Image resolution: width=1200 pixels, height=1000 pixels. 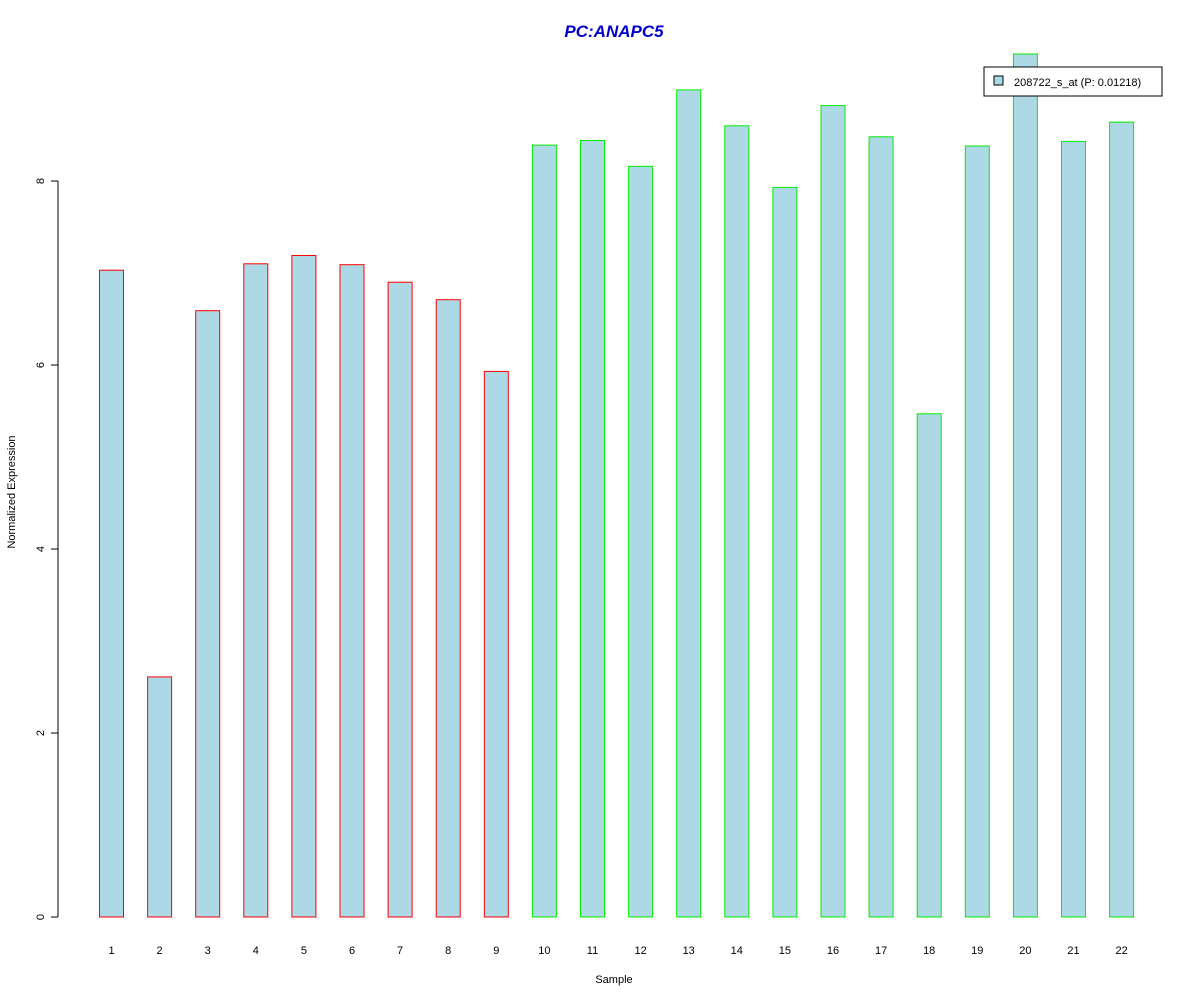 What do you see at coordinates (448, 951) in the screenshot?
I see `x-tick-label: 8` at bounding box center [448, 951].